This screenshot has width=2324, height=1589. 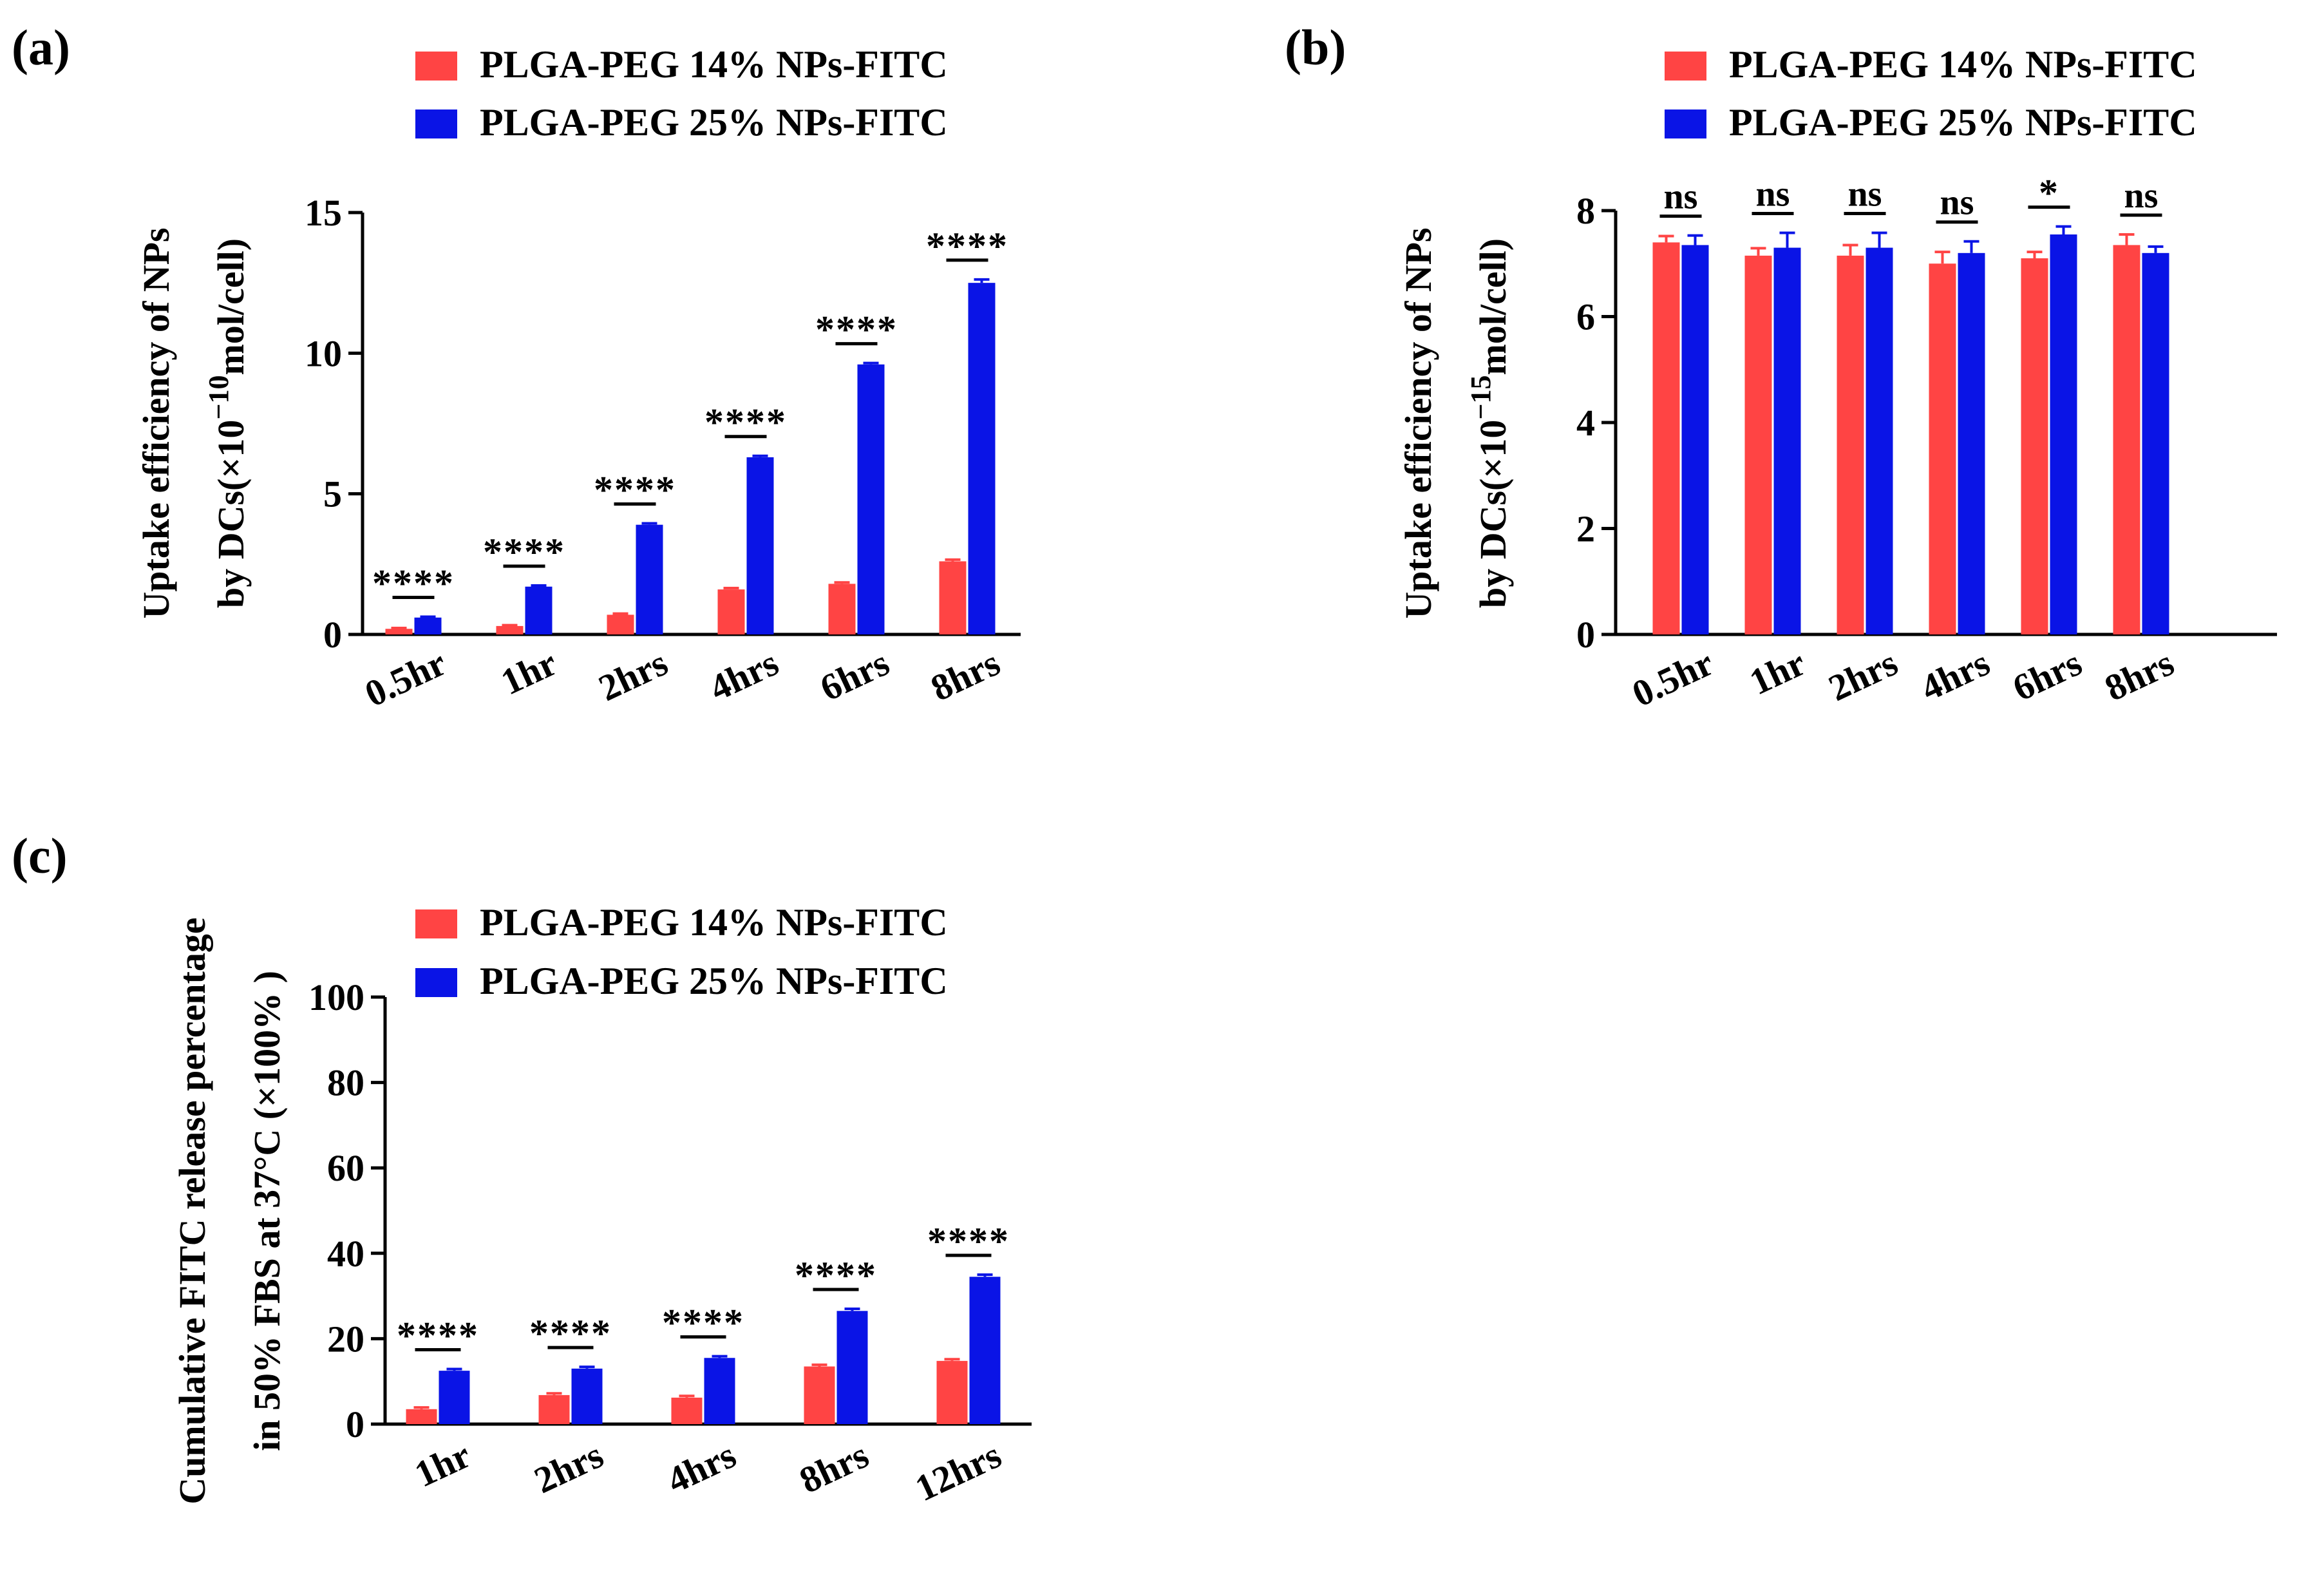 I want to click on bar-series-25-12hrs, so click(x=985, y=1350).